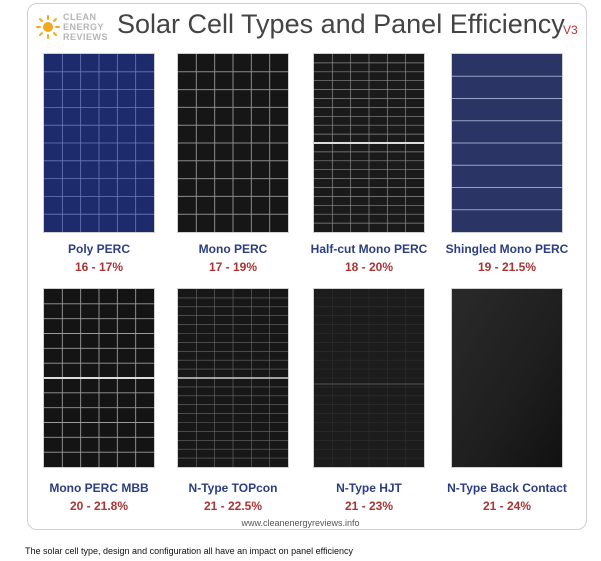 The image size is (601, 561). Describe the element at coordinates (341, 24) in the screenshot. I see `page-title: Solar Cell Types and Panel Efficiency` at that location.